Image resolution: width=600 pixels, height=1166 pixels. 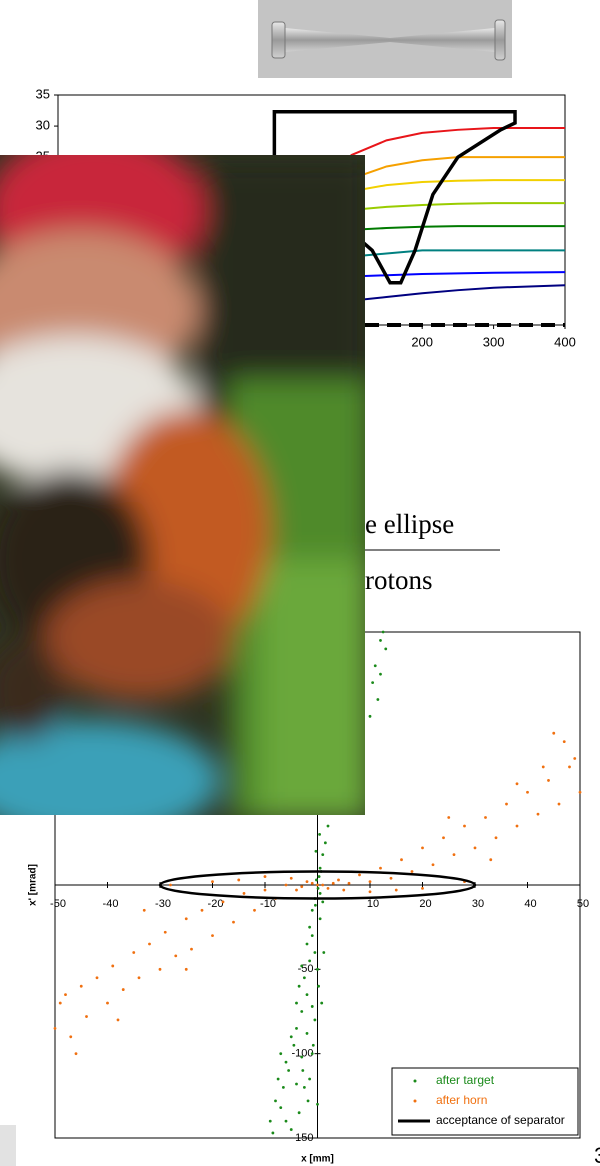 What do you see at coordinates (415, 1101) in the screenshot?
I see `legend-marker` at bounding box center [415, 1101].